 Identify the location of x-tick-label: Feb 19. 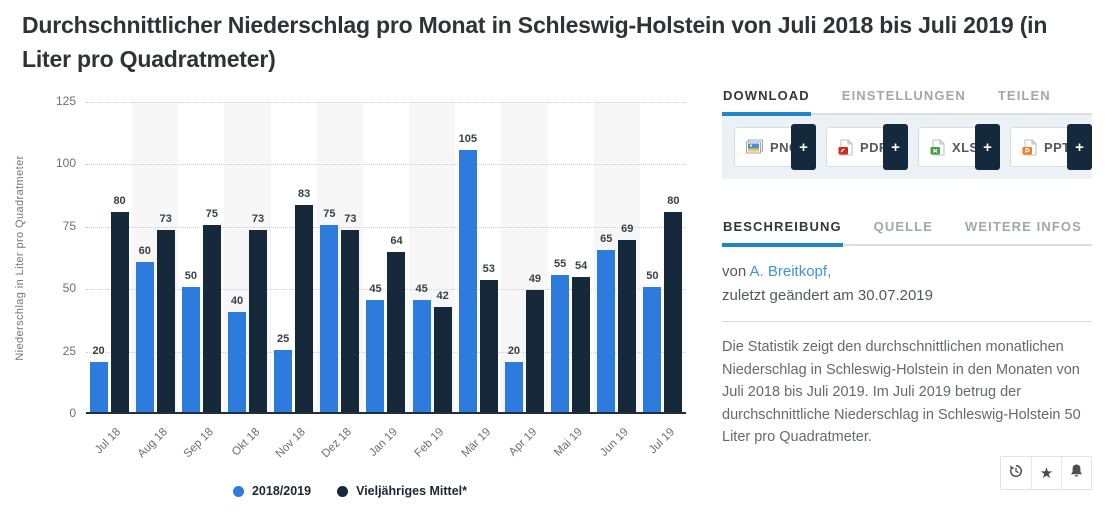
(429, 443).